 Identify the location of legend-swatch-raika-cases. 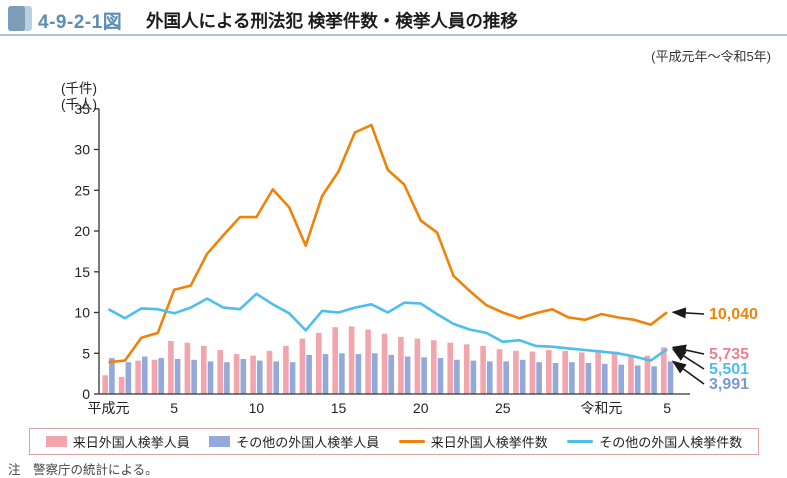
(411, 441).